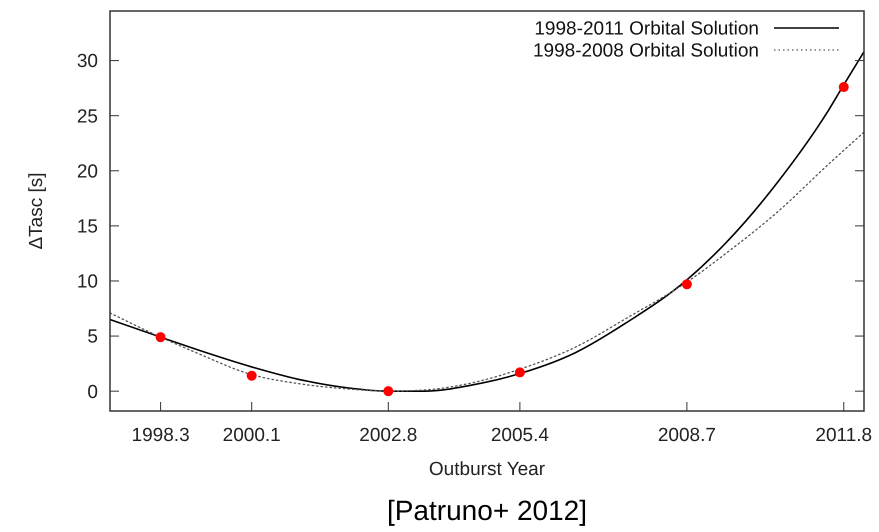 The image size is (879, 532). What do you see at coordinates (645, 51) in the screenshot?
I see `legend-label: 1998-2008 Orbital Solution` at bounding box center [645, 51].